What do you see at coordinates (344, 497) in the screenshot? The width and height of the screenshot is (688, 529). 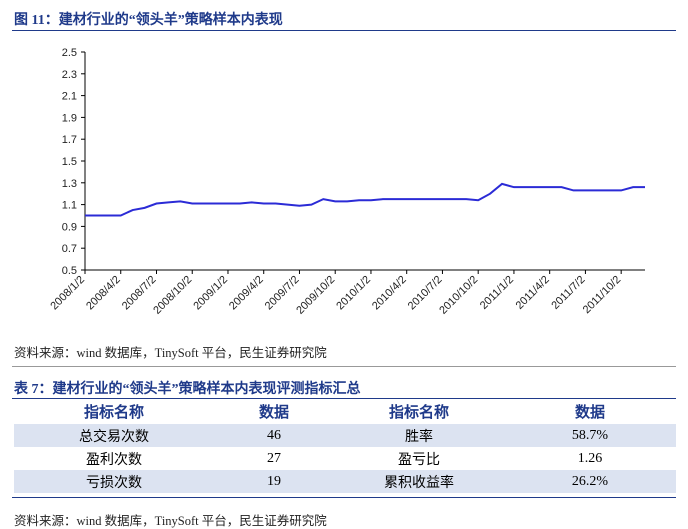 I see `table-rule` at bounding box center [344, 497].